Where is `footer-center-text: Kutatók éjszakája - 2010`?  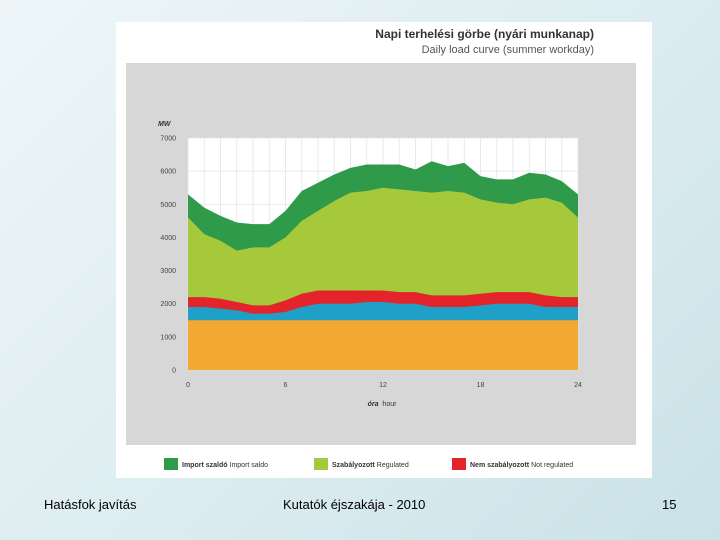 footer-center-text: Kutatók éjszakája - 2010 is located at coordinates (354, 504).